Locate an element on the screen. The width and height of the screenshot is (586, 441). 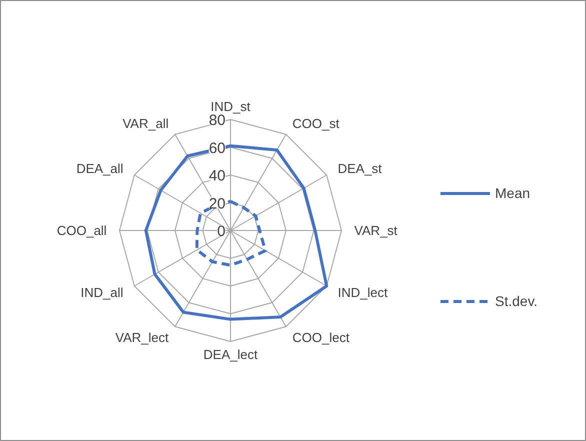
spoke-label: COO_all is located at coordinates (81, 230).